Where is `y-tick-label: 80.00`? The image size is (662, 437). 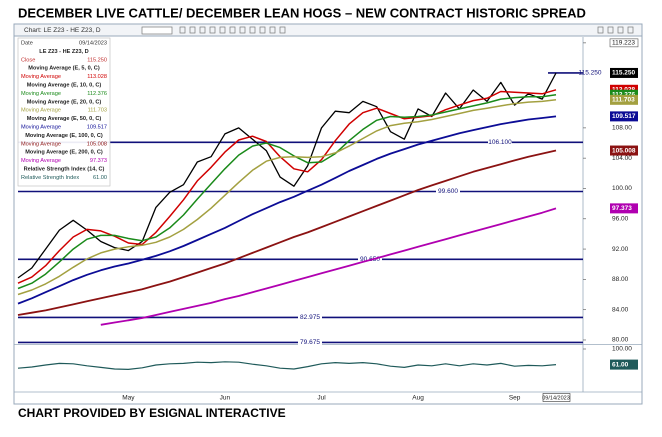
y-tick-label: 80.00 is located at coordinates (620, 340).